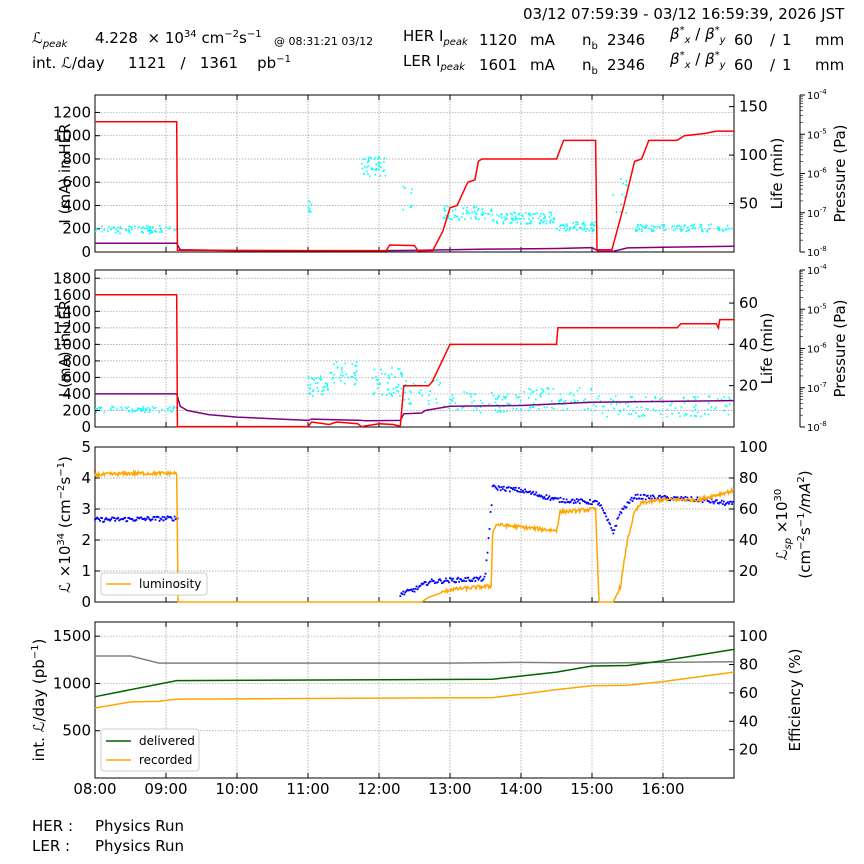 This screenshot has height=864, width=864. Describe the element at coordinates (830, 65) in the screenshot. I see `ler-beta-units: mm` at that location.